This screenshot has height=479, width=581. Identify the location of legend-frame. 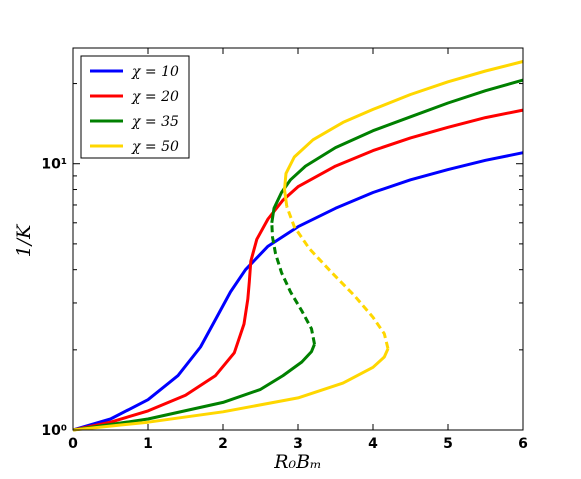
(135, 107).